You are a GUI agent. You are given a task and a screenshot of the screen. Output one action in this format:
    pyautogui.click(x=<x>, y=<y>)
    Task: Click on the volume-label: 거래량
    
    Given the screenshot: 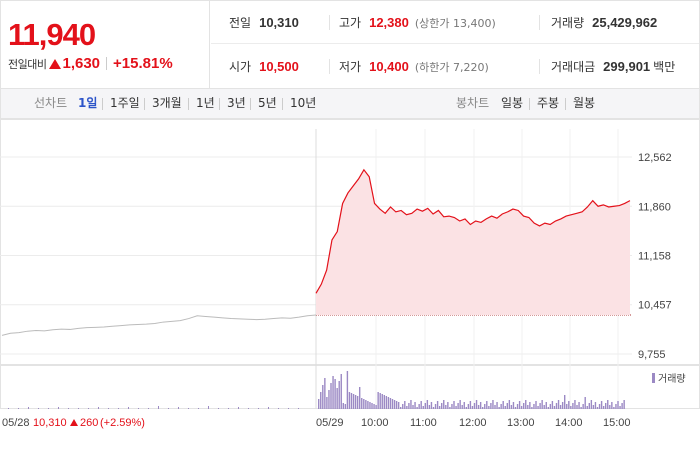 What is the action you would take?
    pyautogui.click(x=568, y=23)
    